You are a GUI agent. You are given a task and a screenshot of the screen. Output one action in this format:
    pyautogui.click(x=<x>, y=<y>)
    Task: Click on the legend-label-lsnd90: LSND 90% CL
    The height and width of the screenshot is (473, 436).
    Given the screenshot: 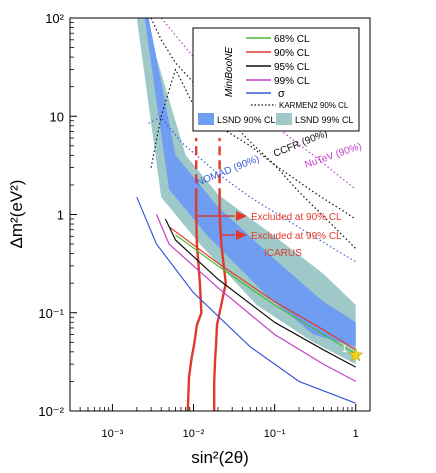 What is the action you would take?
    pyautogui.click(x=246, y=120)
    